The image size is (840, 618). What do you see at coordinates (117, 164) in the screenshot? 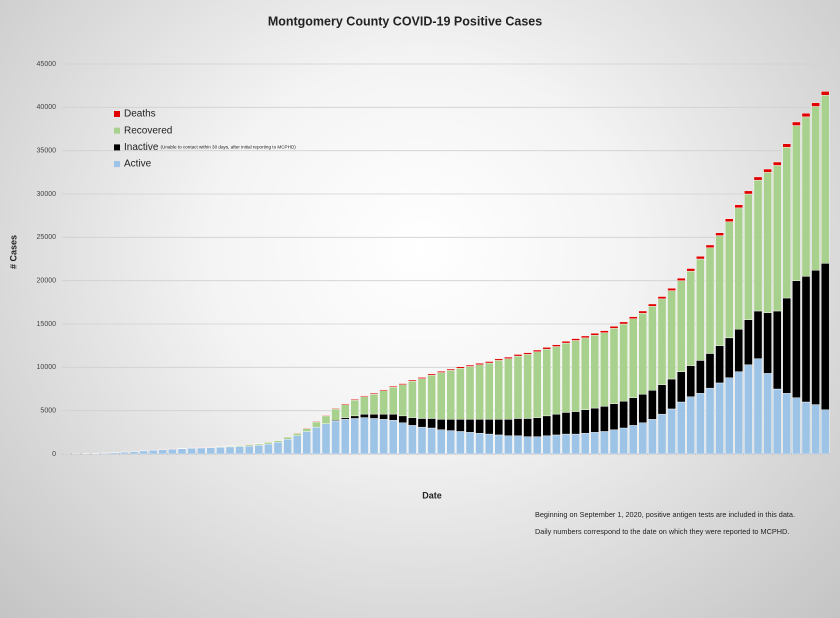
I see `legend-swatch` at bounding box center [117, 164].